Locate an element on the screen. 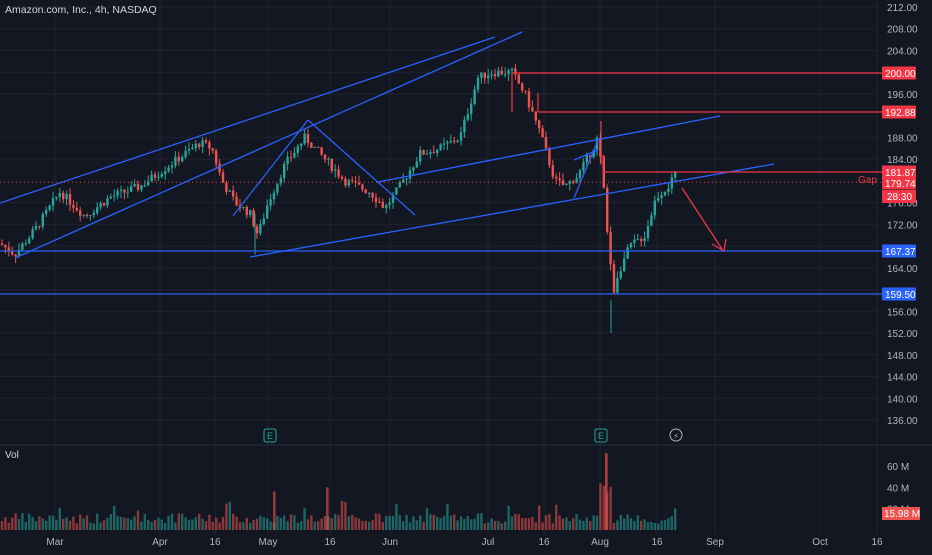 Image resolution: width=932 pixels, height=555 pixels. time-tick-label: Oct is located at coordinates (820, 542).